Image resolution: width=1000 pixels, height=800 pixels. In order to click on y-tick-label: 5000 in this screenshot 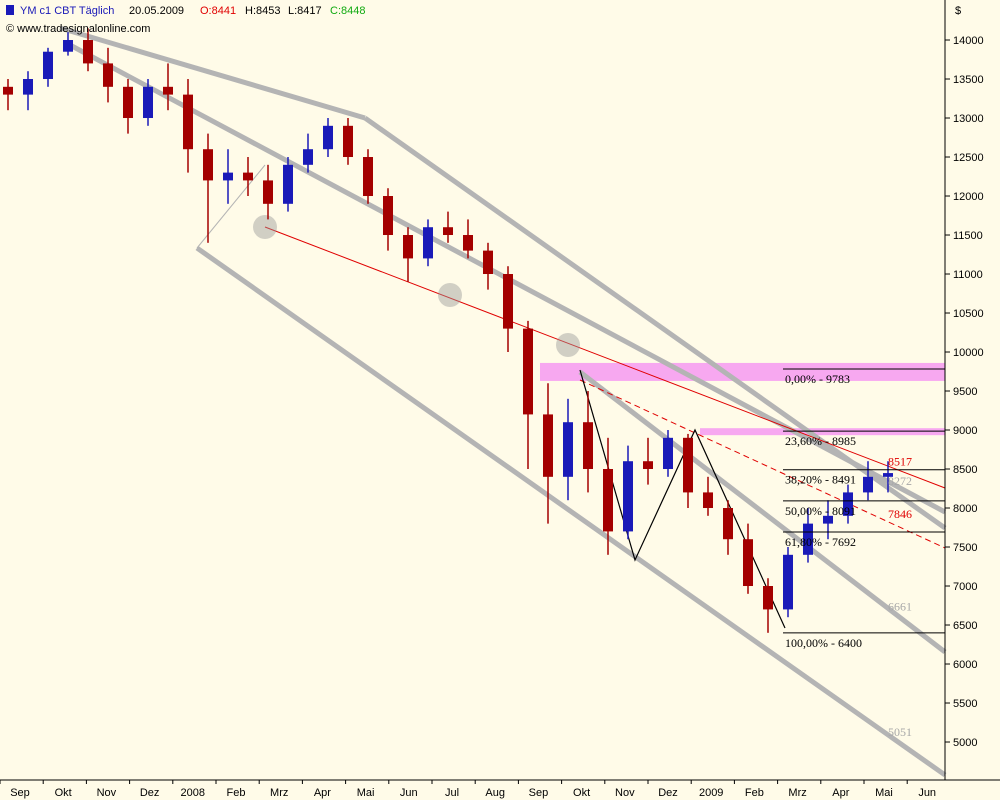, I will do `click(965, 743)`.